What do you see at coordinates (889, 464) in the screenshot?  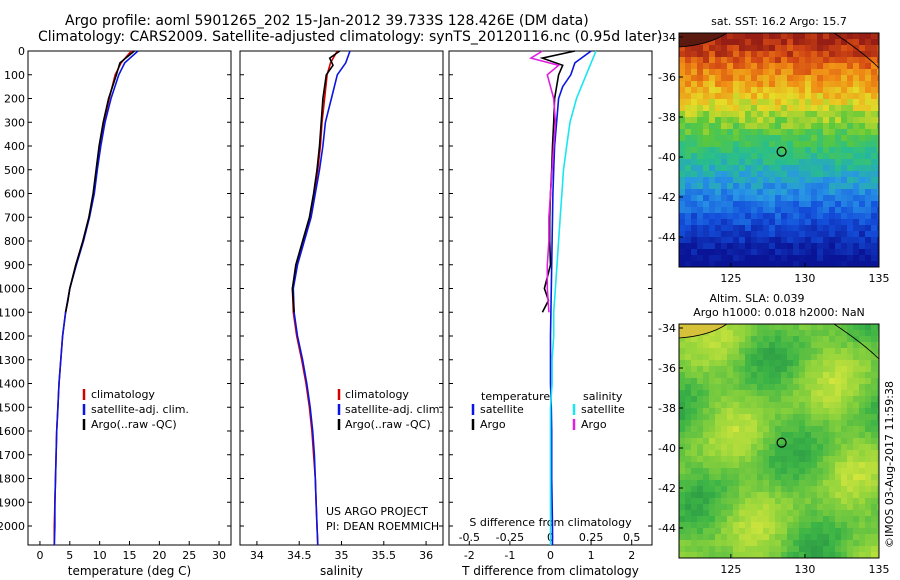 I see `credit-text: ©IMOS 03-Aug-2017 11:59:38` at bounding box center [889, 464].